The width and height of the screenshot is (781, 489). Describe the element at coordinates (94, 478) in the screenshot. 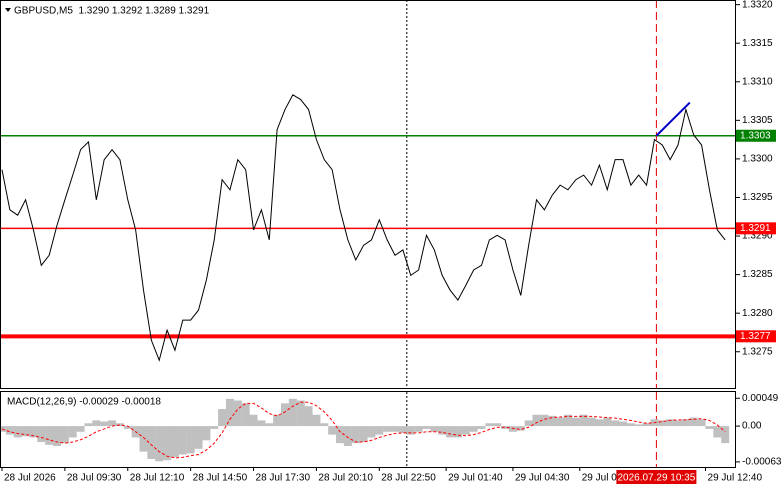

I see `x-tick-label: 28 Jul 09:30` at that location.